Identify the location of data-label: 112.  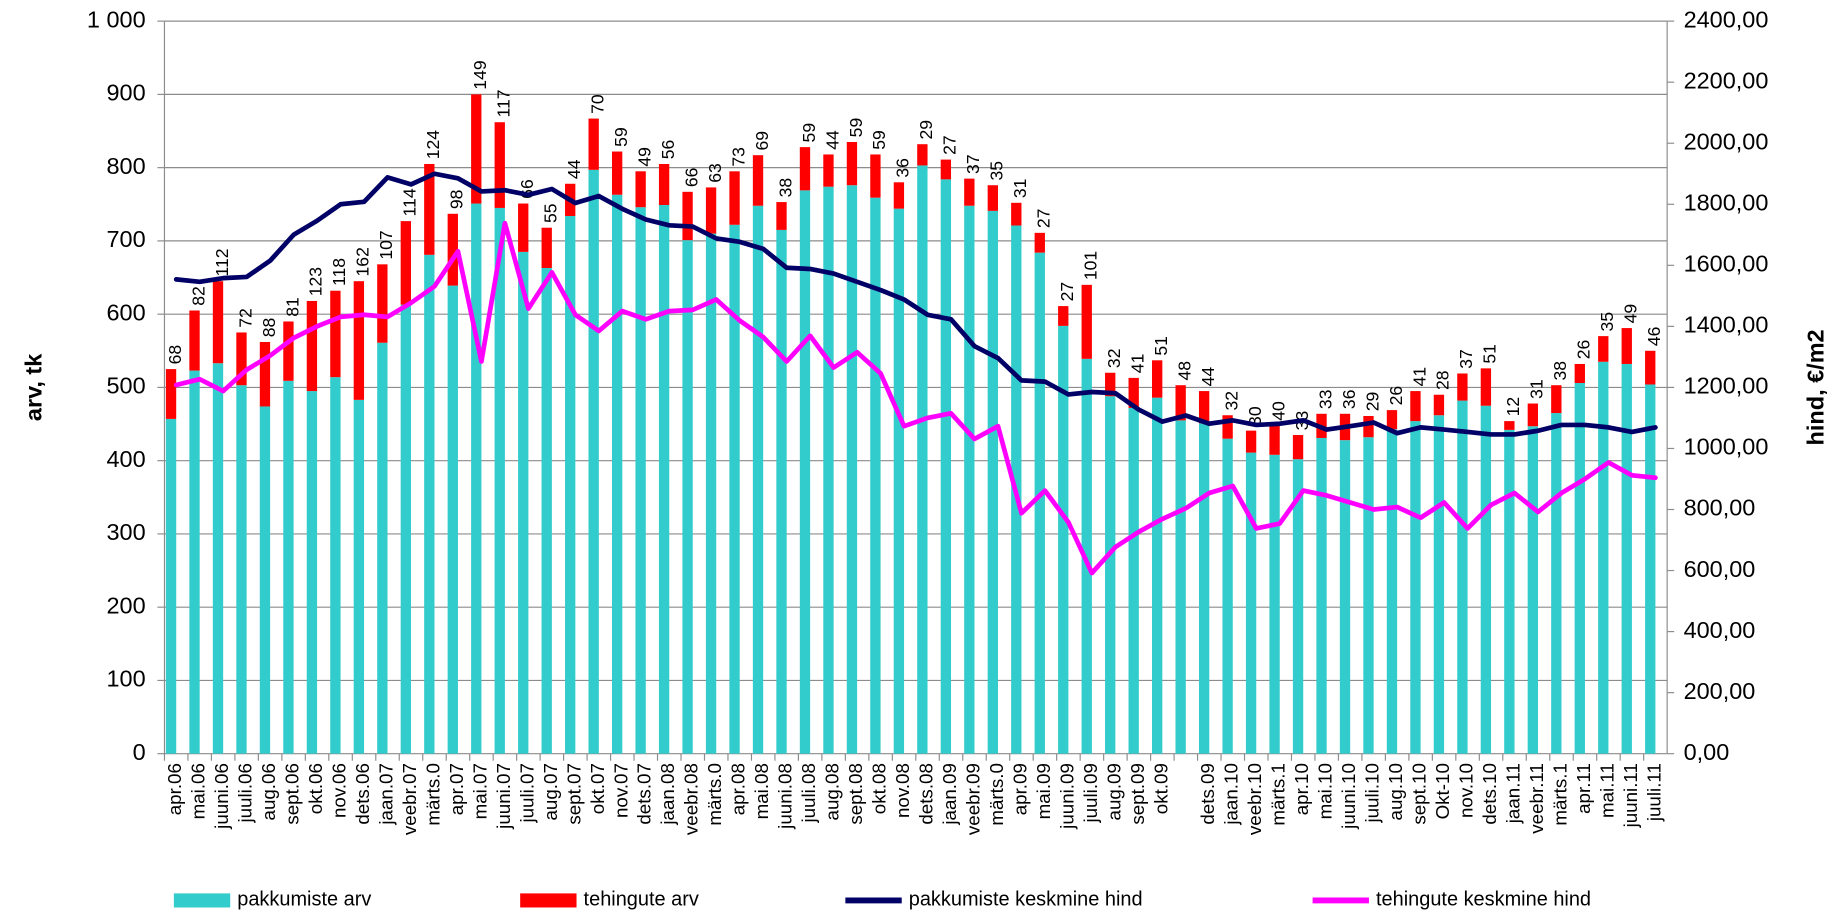
(222, 262).